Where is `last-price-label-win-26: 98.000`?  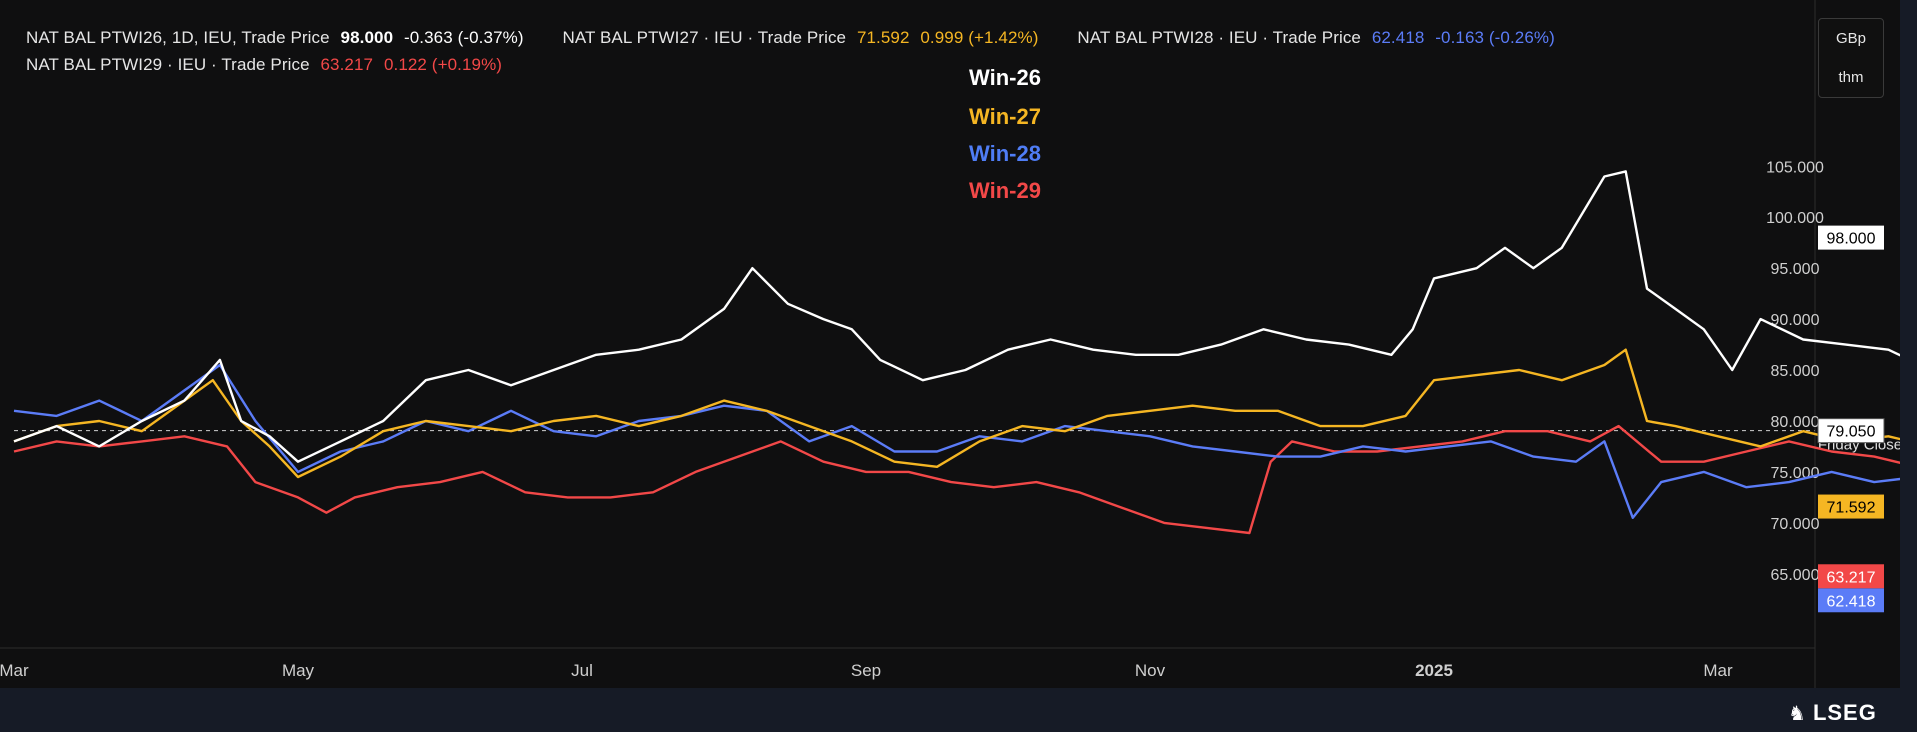 last-price-label-win-26: 98.000 is located at coordinates (1851, 239).